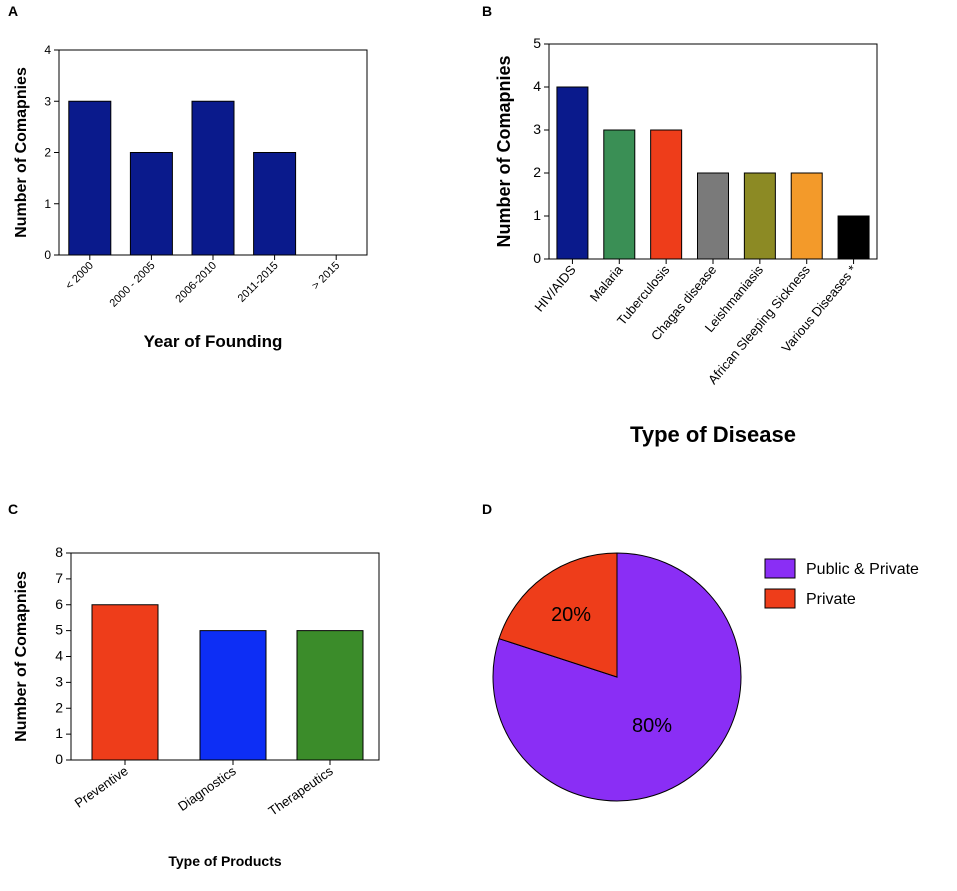 The height and width of the screenshot is (891, 957). What do you see at coordinates (606, 283) in the screenshot?
I see `x-tick-label: Malaria` at bounding box center [606, 283].